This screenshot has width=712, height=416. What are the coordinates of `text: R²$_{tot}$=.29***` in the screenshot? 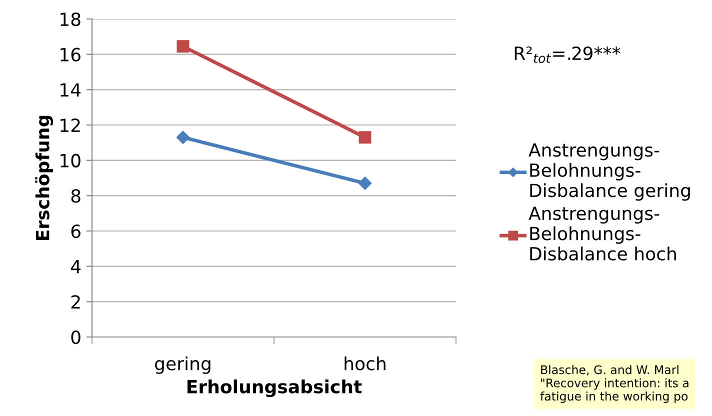 It's located at (567, 54).